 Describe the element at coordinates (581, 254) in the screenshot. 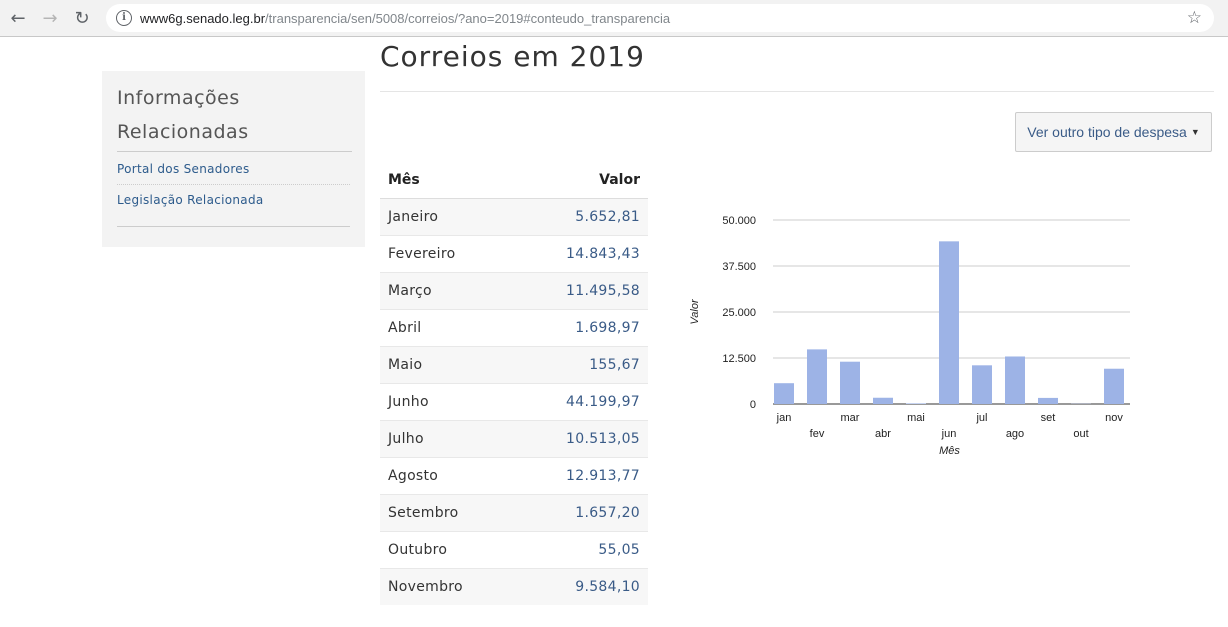

I see `value-cell: 14.843,43` at that location.